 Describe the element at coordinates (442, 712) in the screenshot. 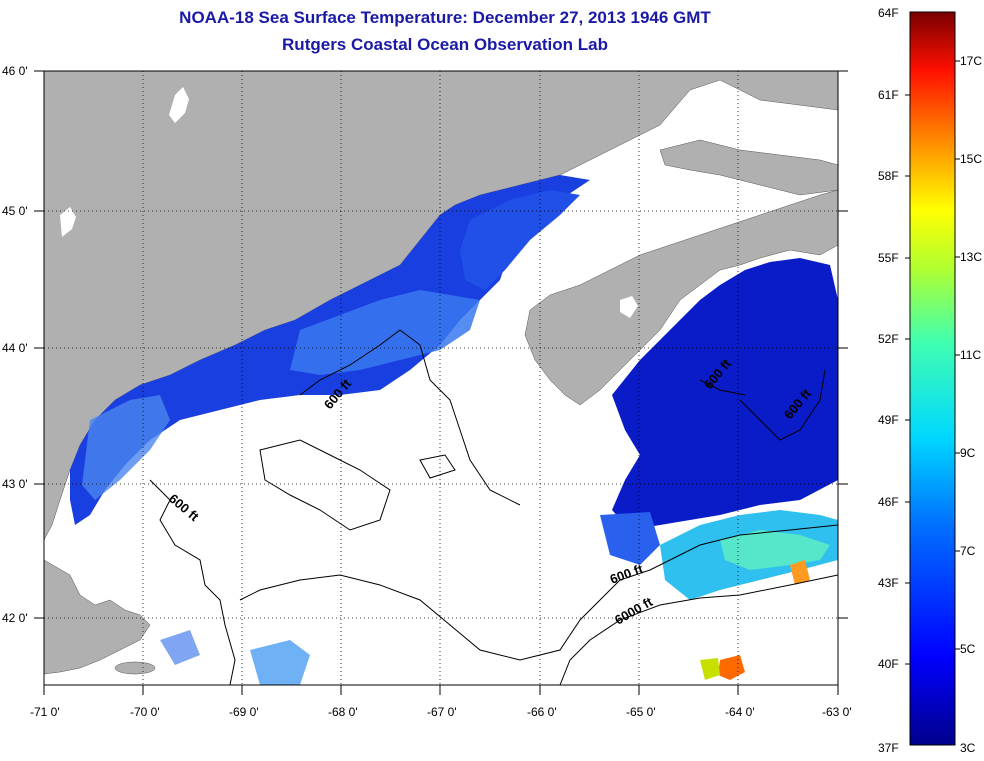

I see `lon-label: -67 0'` at that location.